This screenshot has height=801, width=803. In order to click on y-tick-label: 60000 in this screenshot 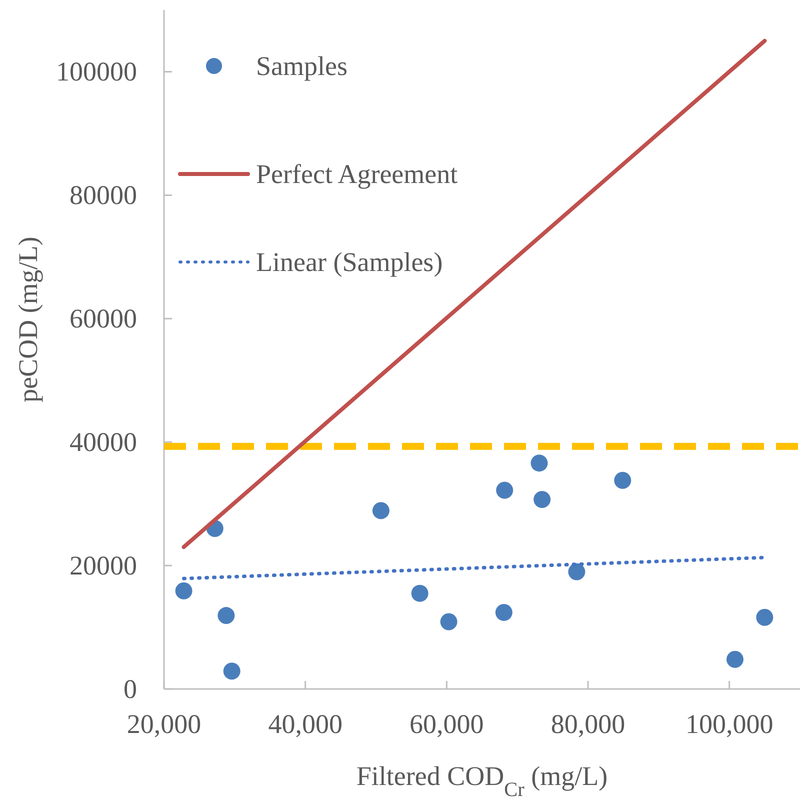, I will do `click(103, 319)`.